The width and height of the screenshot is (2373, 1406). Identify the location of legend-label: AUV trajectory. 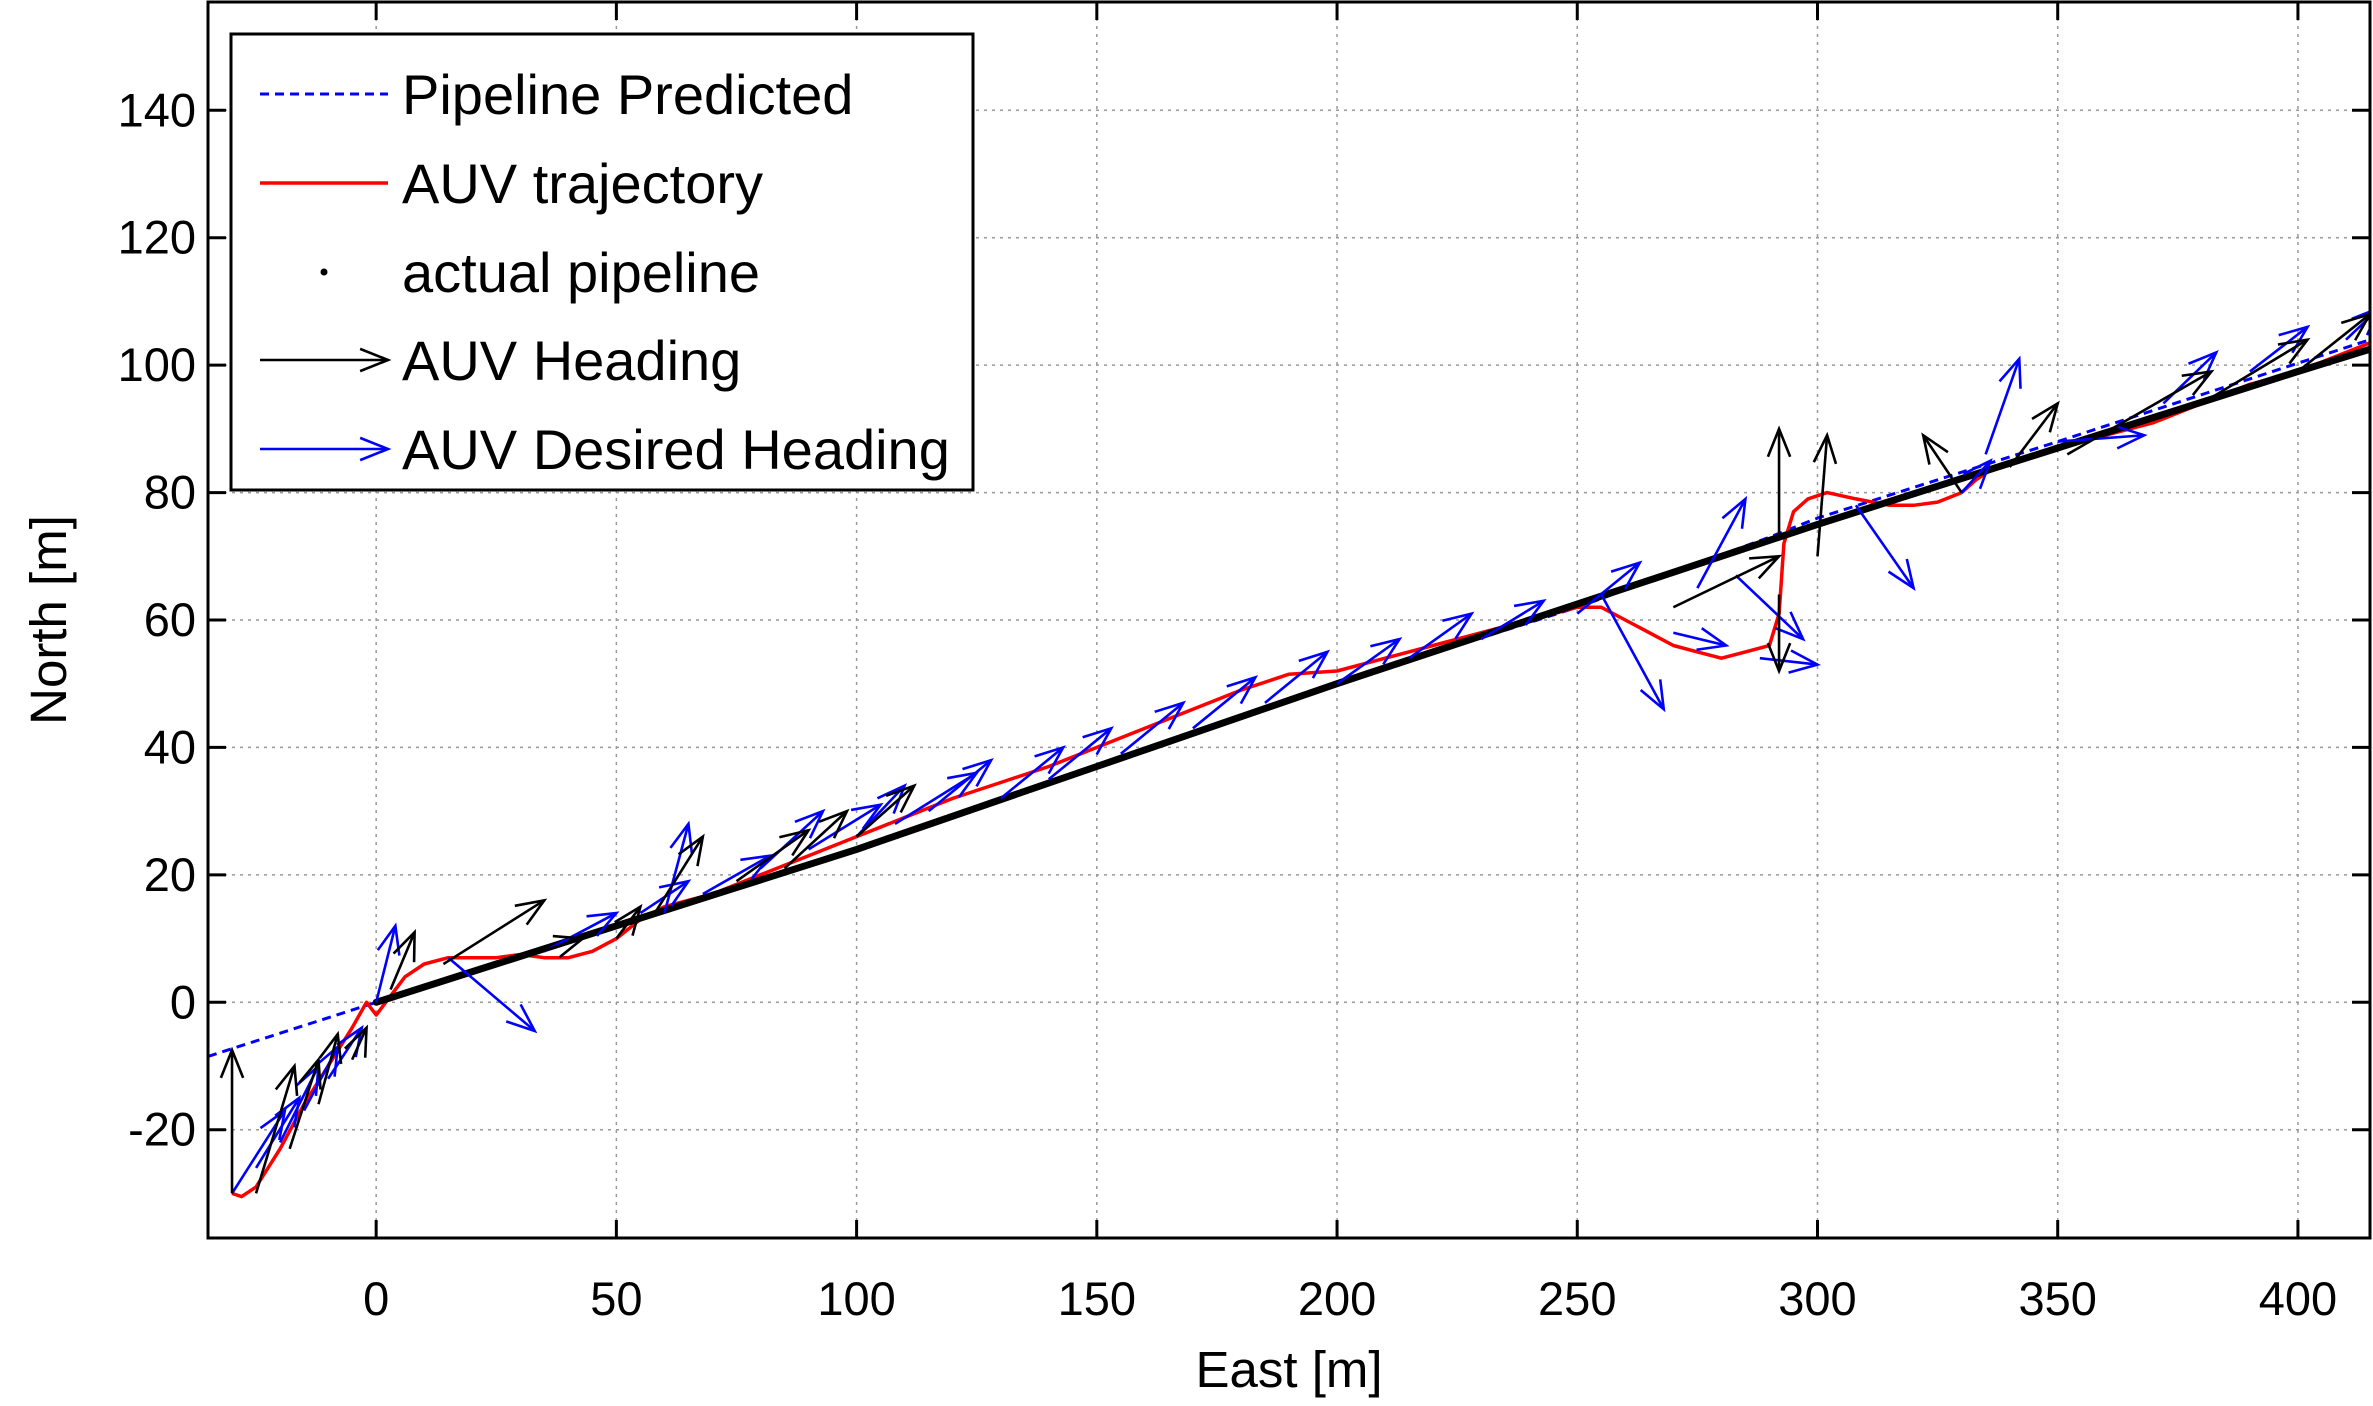
(582, 183).